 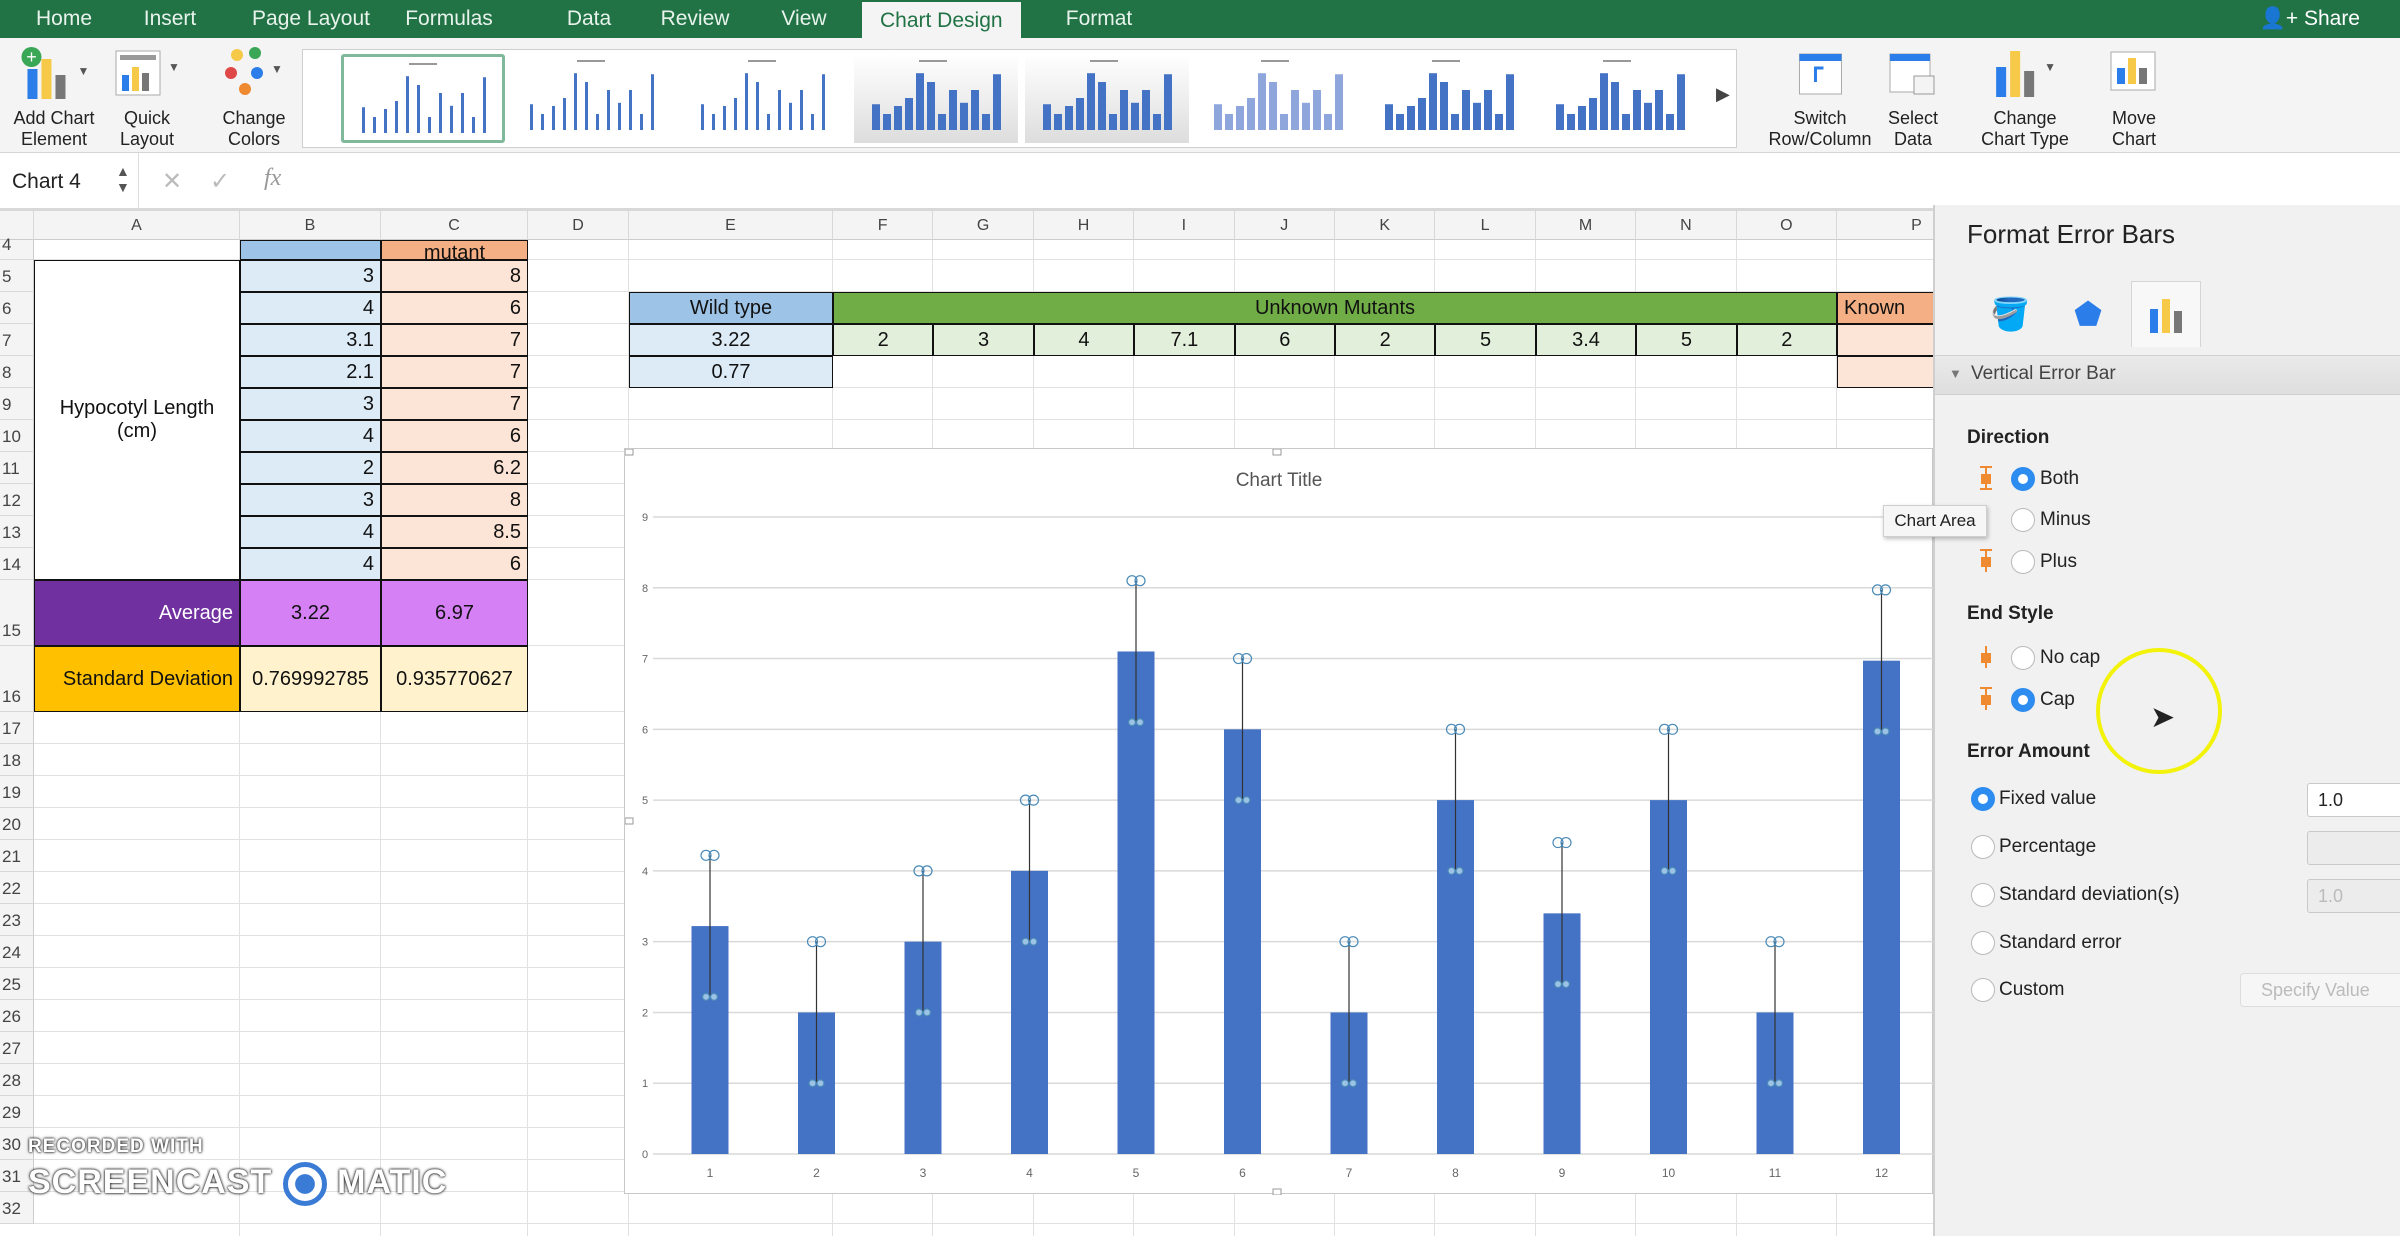 What do you see at coordinates (17, 308) in the screenshot?
I see `row-header-6: 6` at bounding box center [17, 308].